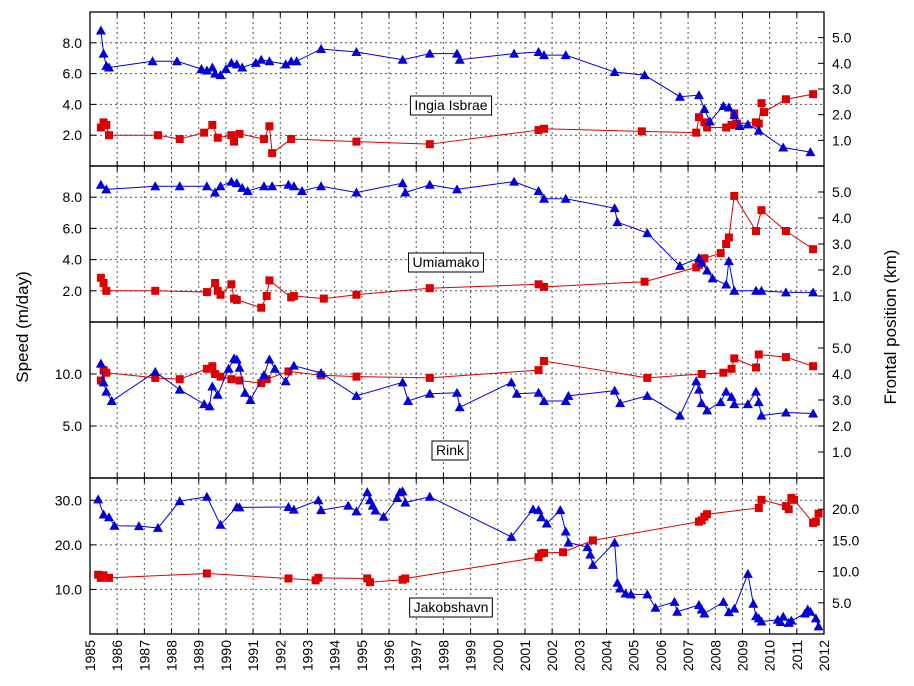 This screenshot has height=686, width=914. Describe the element at coordinates (842, 63) in the screenshot. I see `right-tick-label: 4.0` at that location.